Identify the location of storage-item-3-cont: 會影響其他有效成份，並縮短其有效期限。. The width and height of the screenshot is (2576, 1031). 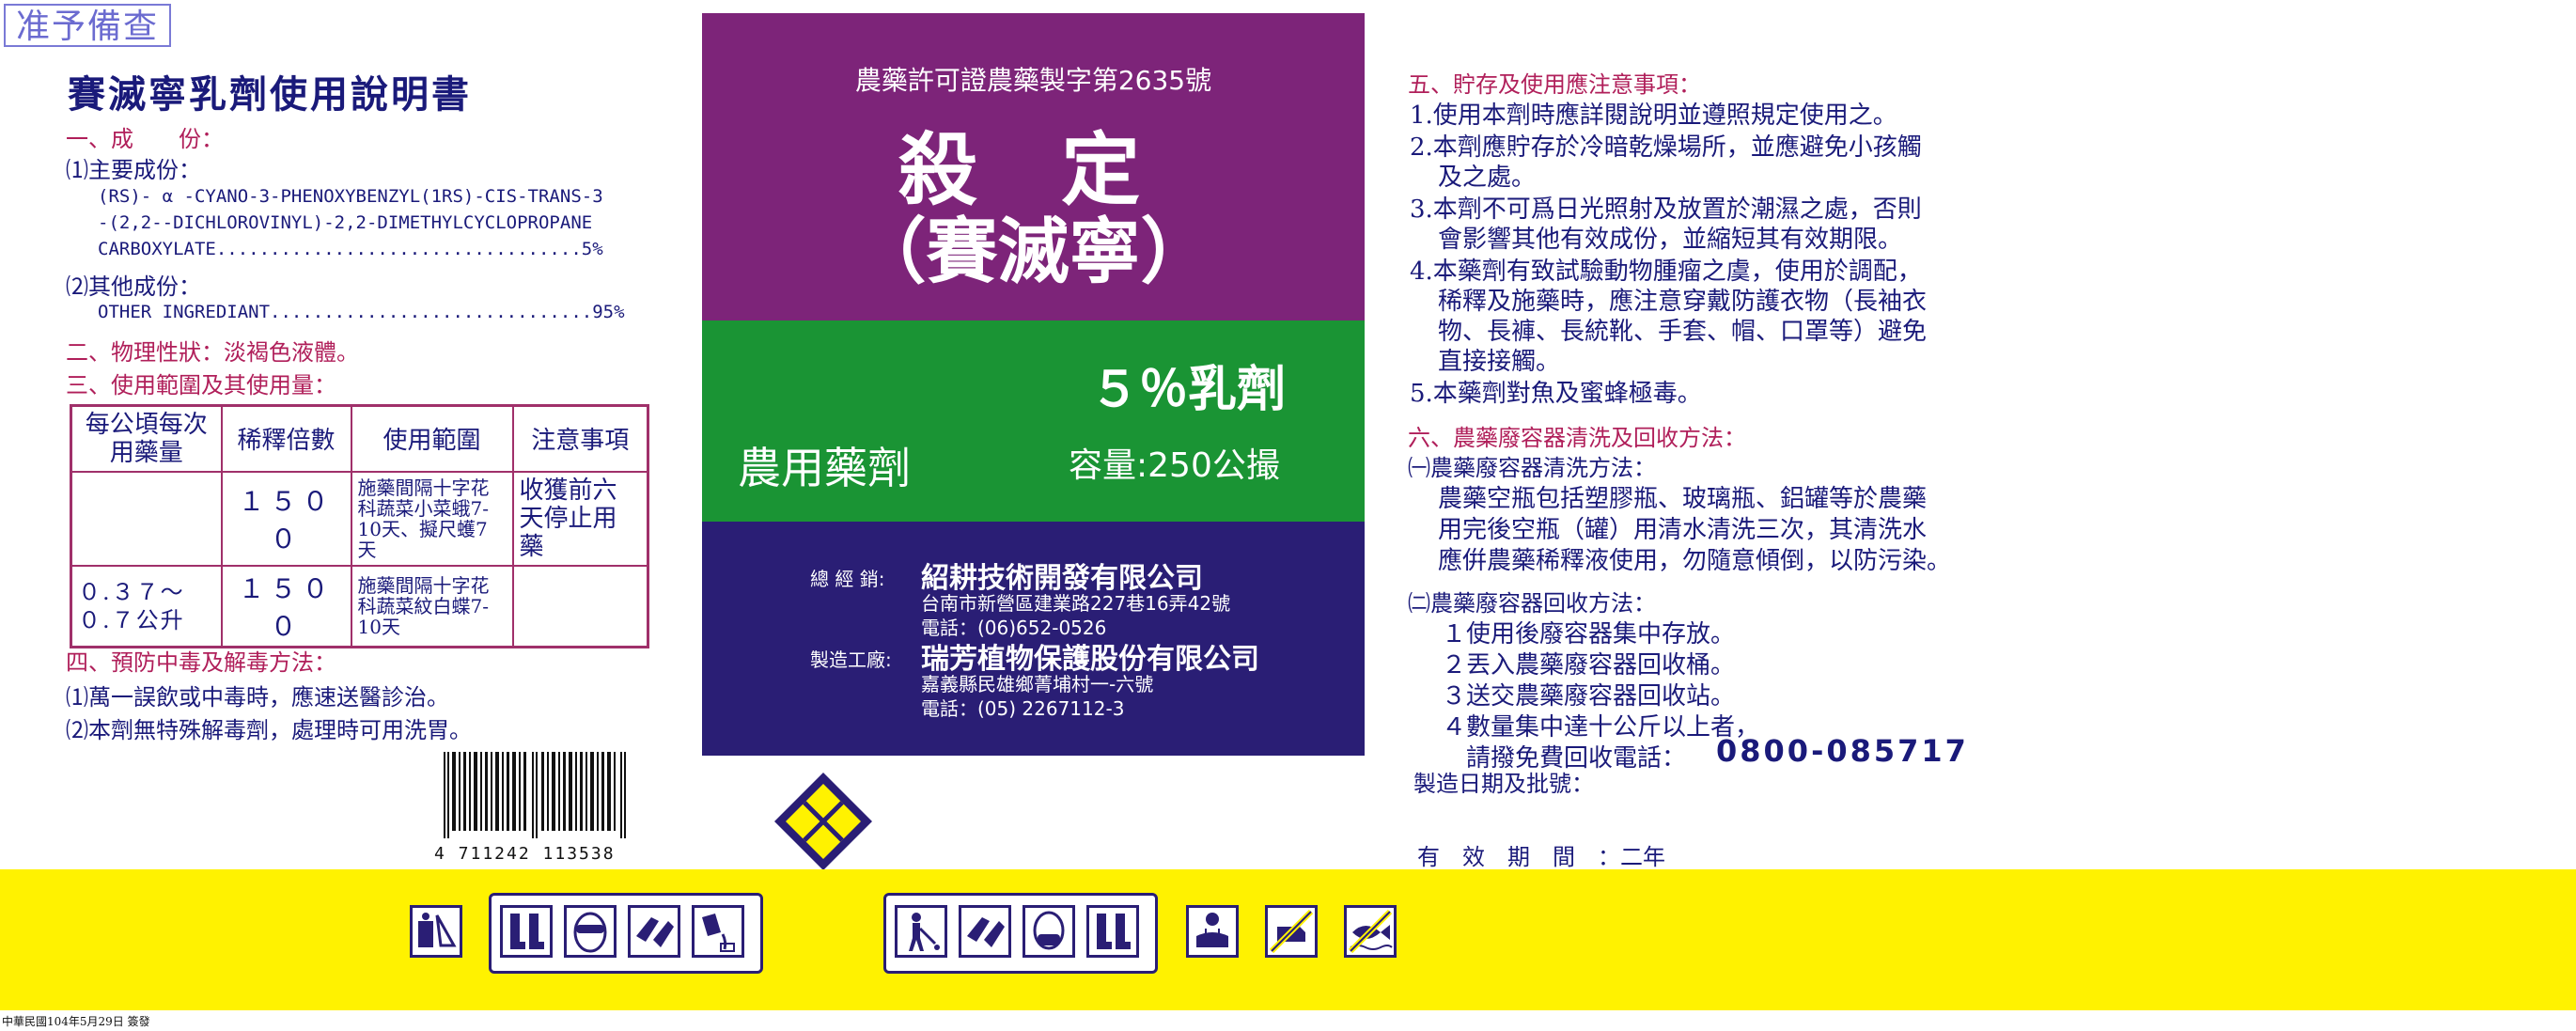
(1670, 240).